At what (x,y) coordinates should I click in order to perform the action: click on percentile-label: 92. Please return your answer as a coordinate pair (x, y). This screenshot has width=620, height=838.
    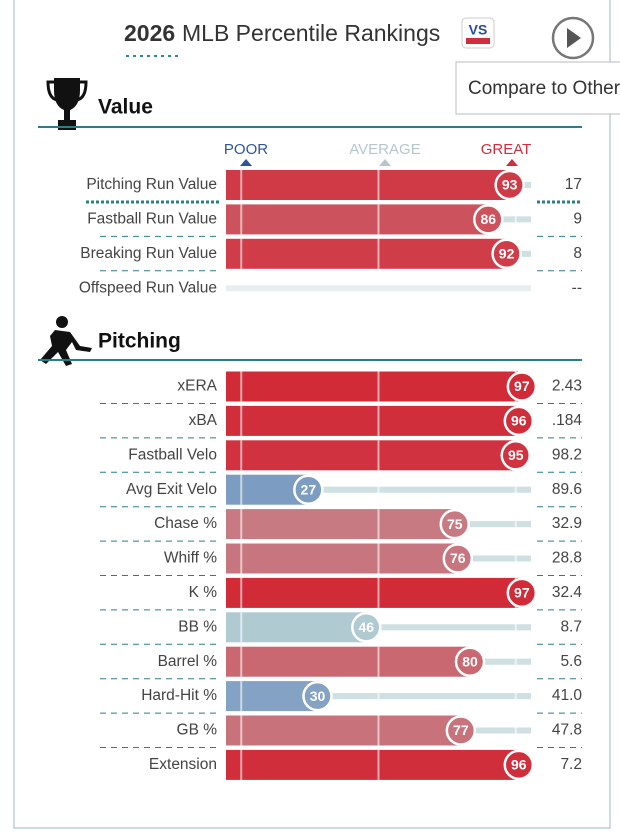
    Looking at the image, I should click on (507, 254).